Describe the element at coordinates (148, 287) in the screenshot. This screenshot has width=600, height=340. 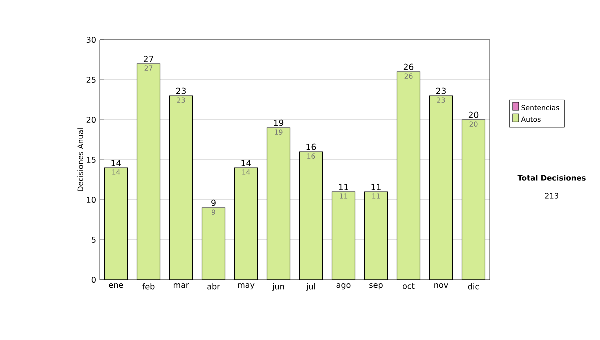
I see `x-tick-label: feb` at that location.